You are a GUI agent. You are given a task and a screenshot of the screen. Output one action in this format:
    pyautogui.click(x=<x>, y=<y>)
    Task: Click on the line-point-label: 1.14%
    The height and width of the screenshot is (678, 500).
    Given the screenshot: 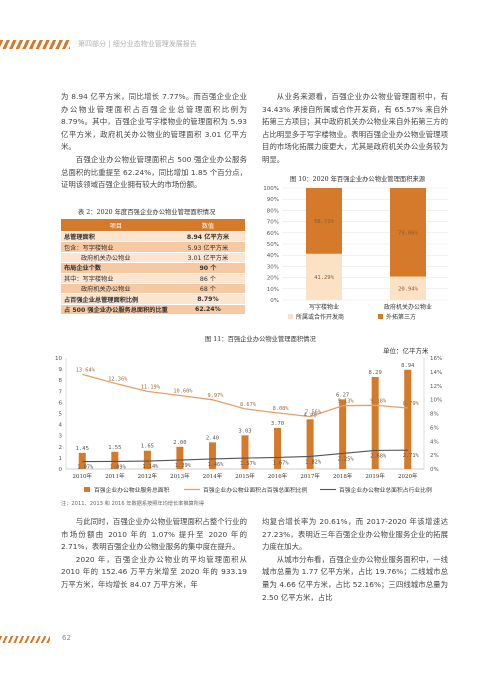 What is the action you would take?
    pyautogui.click(x=150, y=467)
    